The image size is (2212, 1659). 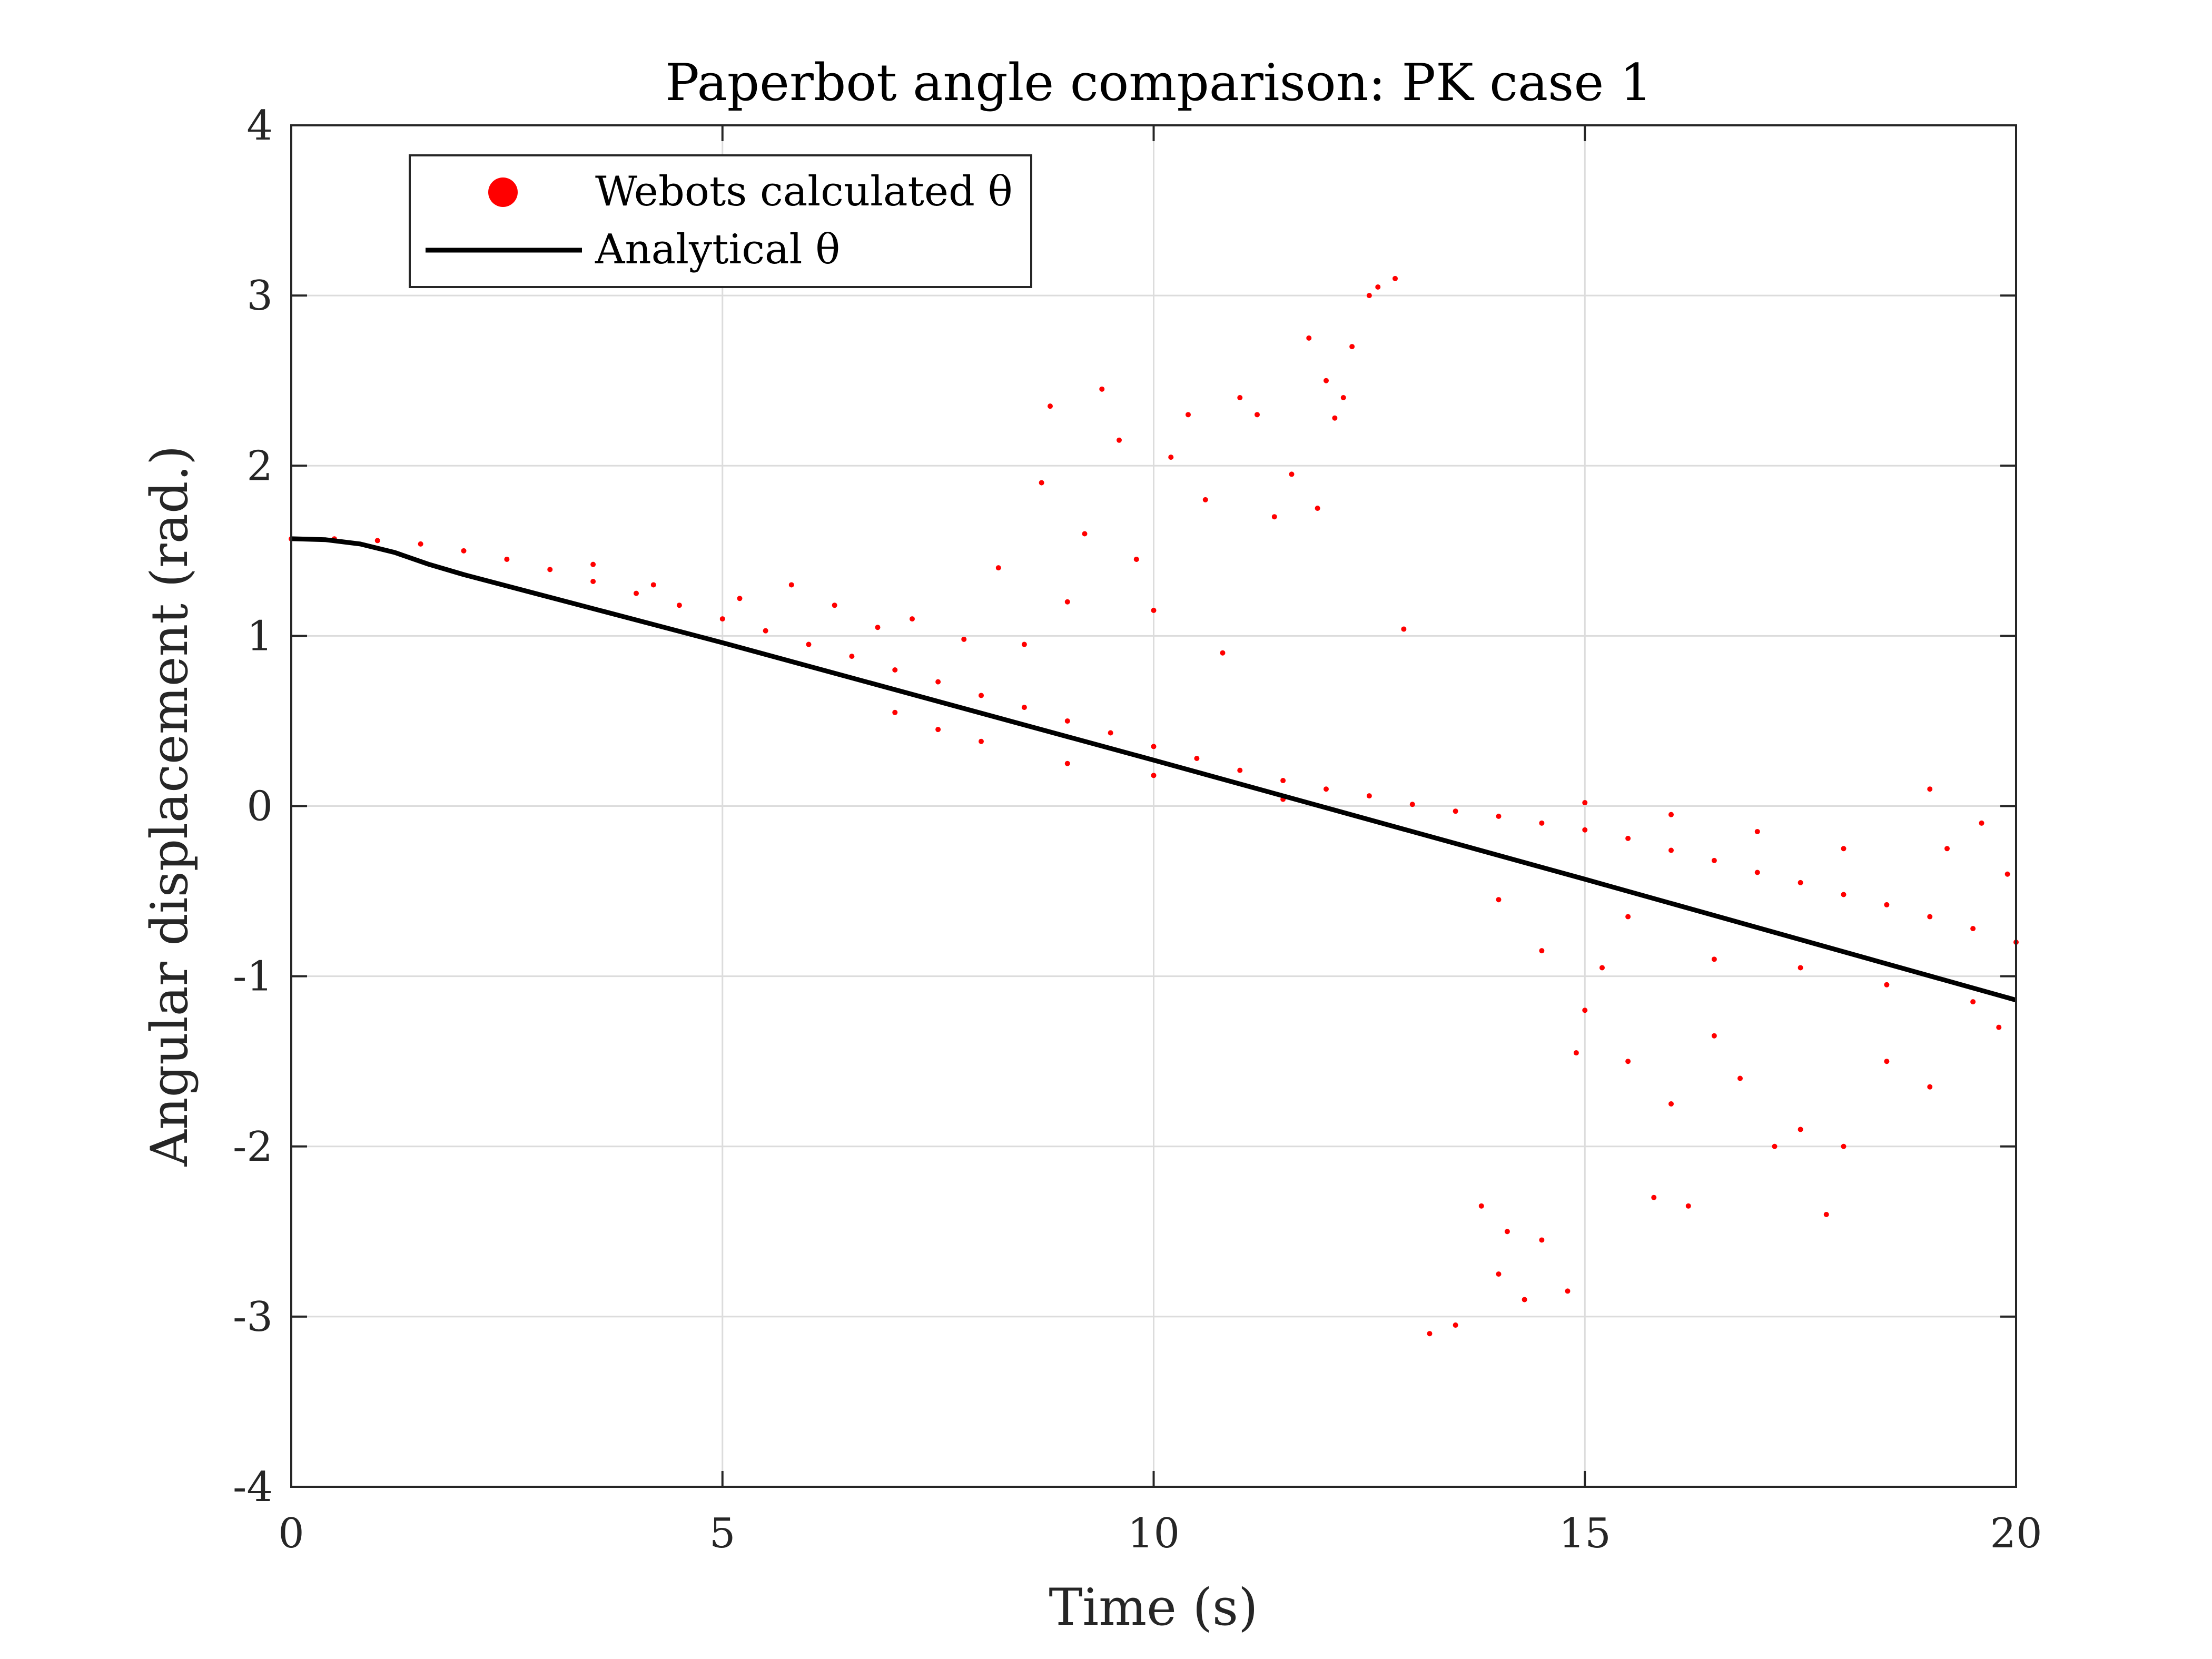 What do you see at coordinates (291, 1533) in the screenshot?
I see `x-tick-label: 0` at bounding box center [291, 1533].